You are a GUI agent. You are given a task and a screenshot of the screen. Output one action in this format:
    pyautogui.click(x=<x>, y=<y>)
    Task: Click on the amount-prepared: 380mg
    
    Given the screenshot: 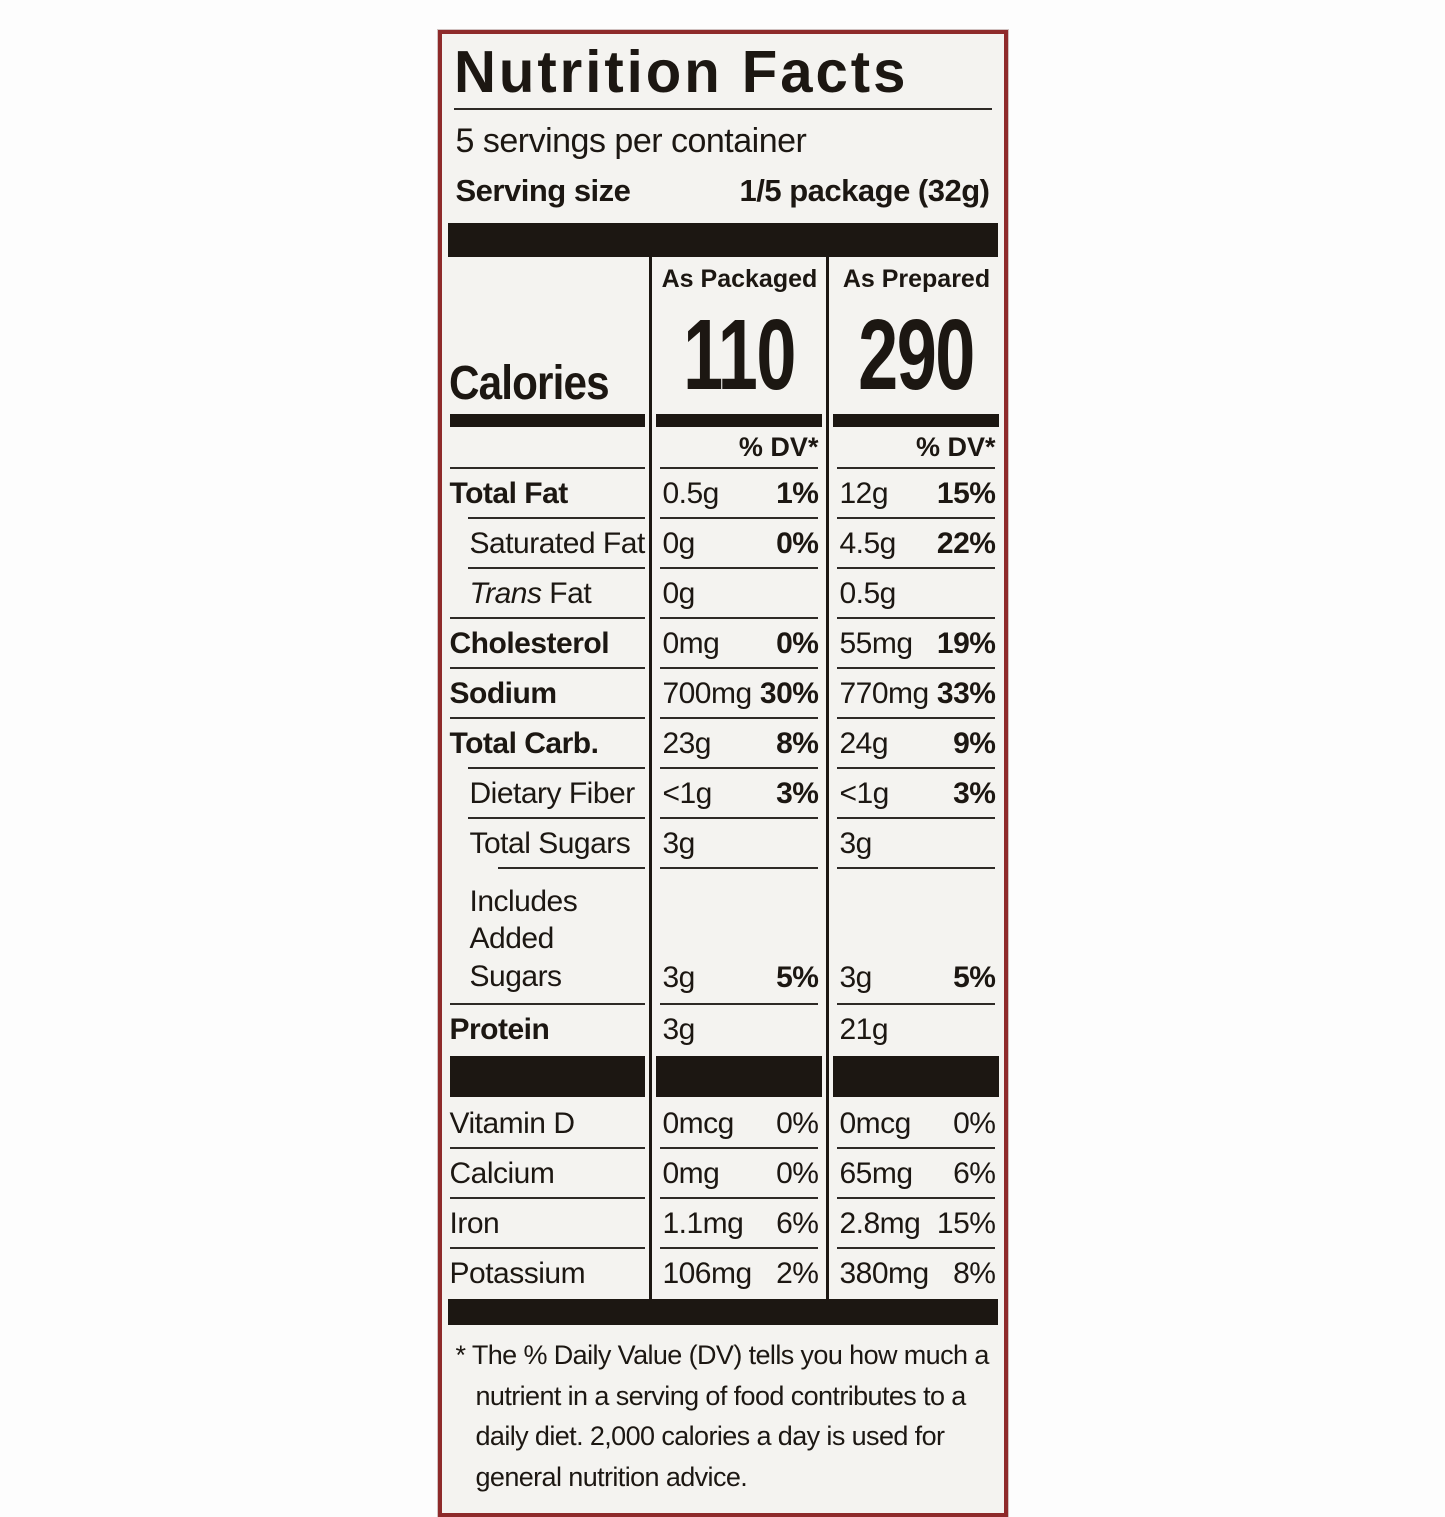 What is the action you would take?
    pyautogui.click(x=884, y=1274)
    